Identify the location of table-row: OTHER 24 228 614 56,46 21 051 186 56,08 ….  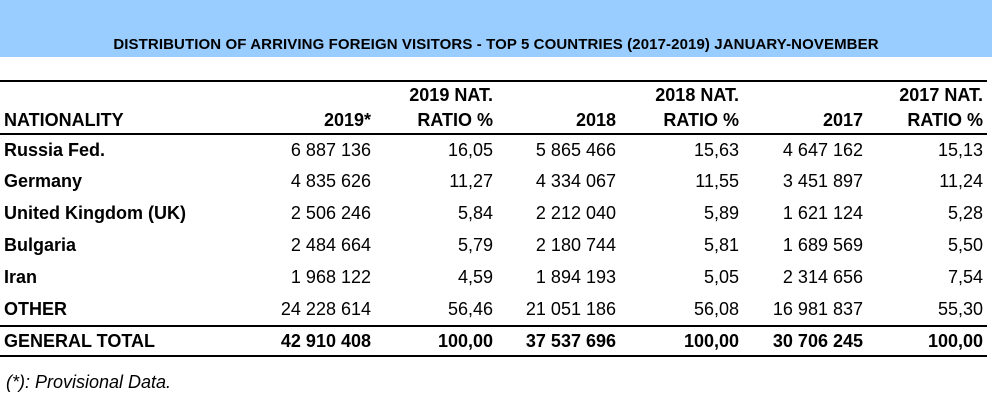
(493, 309).